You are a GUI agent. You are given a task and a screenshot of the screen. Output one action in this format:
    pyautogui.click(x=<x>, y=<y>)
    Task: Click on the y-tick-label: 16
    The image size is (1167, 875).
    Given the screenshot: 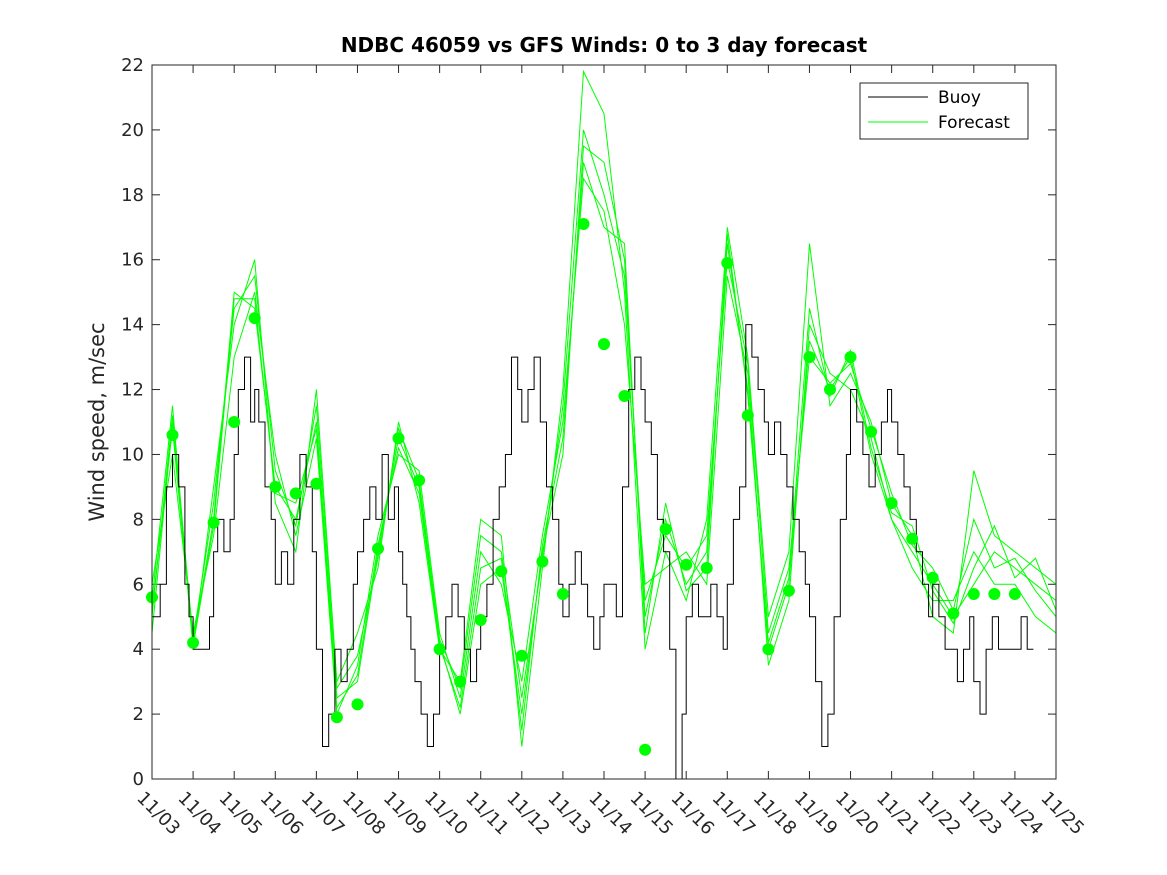 What is the action you would take?
    pyautogui.click(x=132, y=260)
    